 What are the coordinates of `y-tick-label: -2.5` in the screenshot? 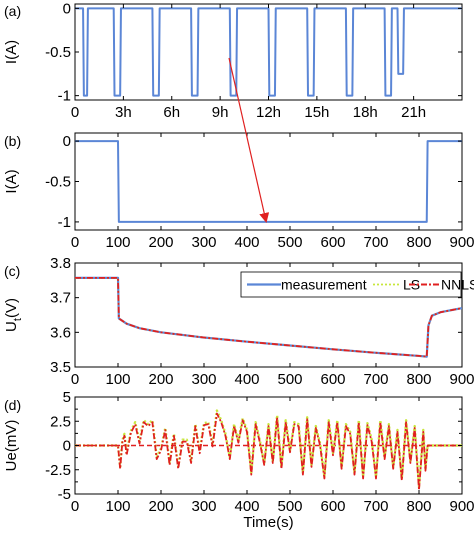 It's located at (58, 470).